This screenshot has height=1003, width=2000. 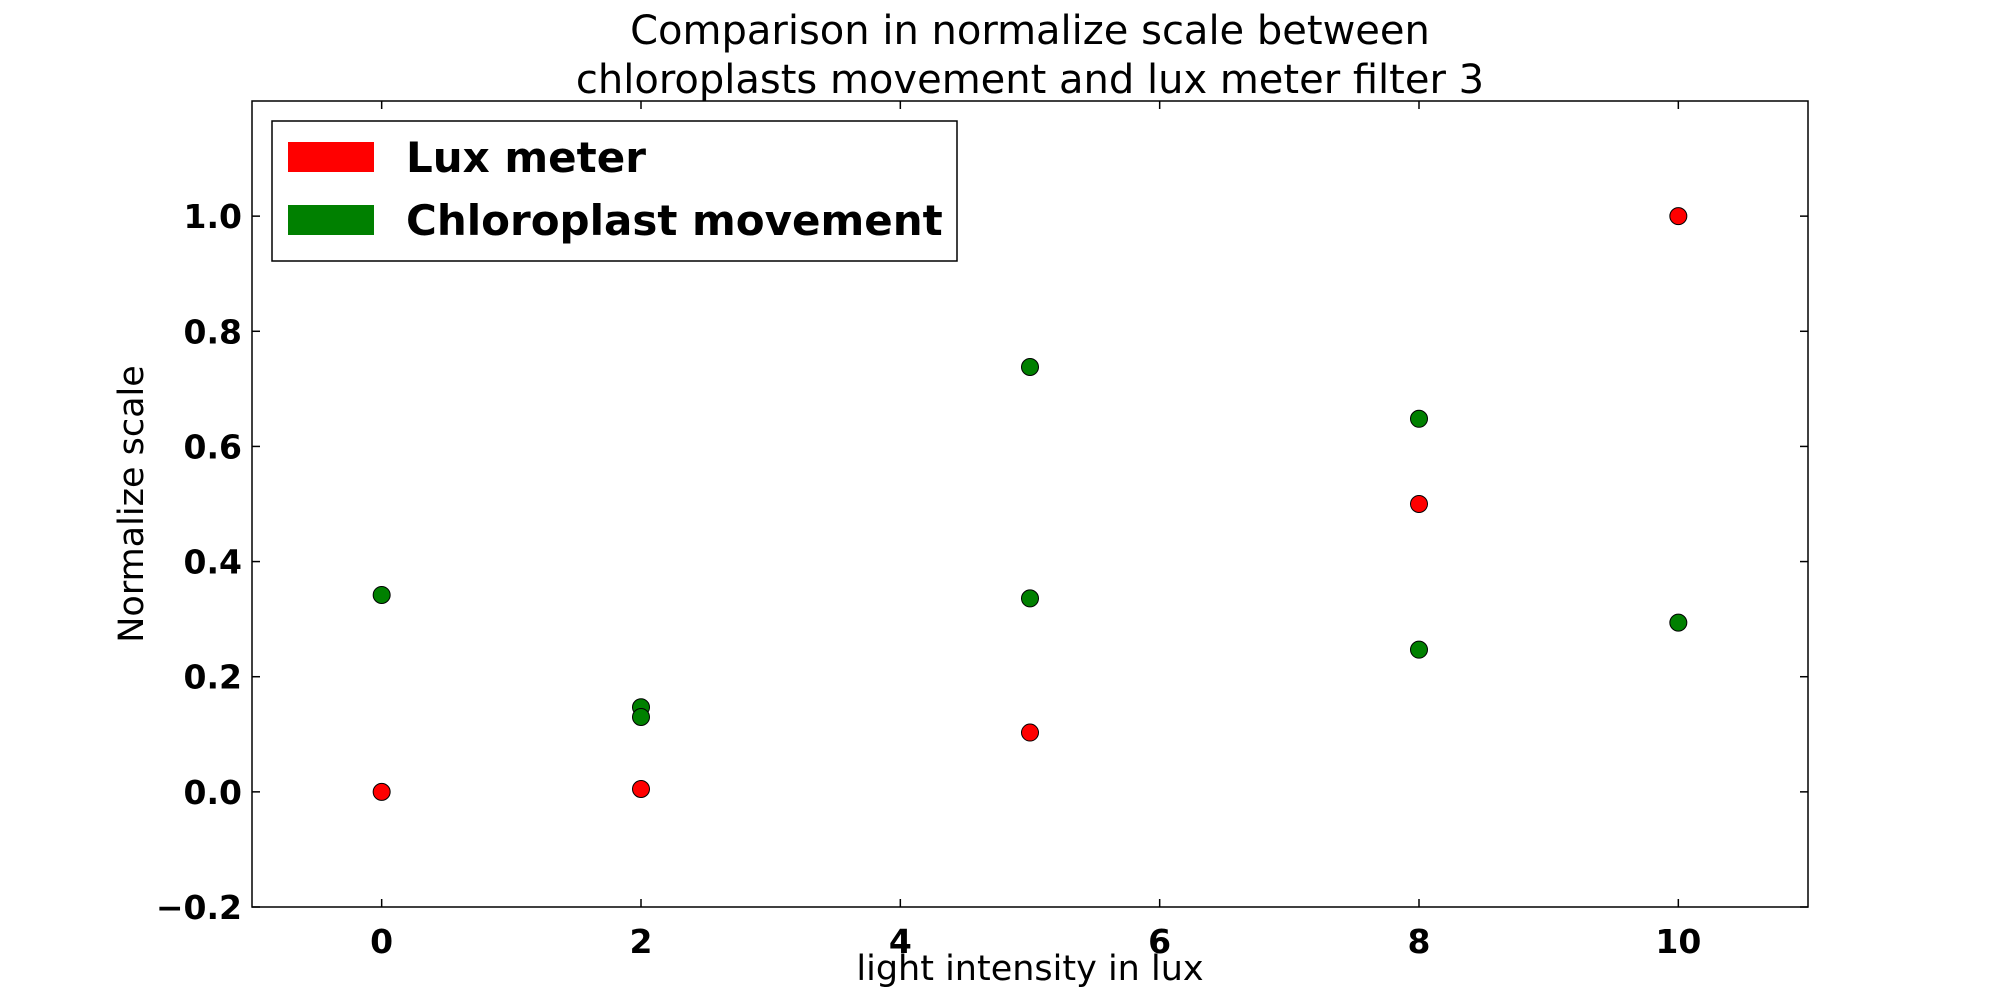 I want to click on x-tick-label: 6, so click(x=1159, y=941).